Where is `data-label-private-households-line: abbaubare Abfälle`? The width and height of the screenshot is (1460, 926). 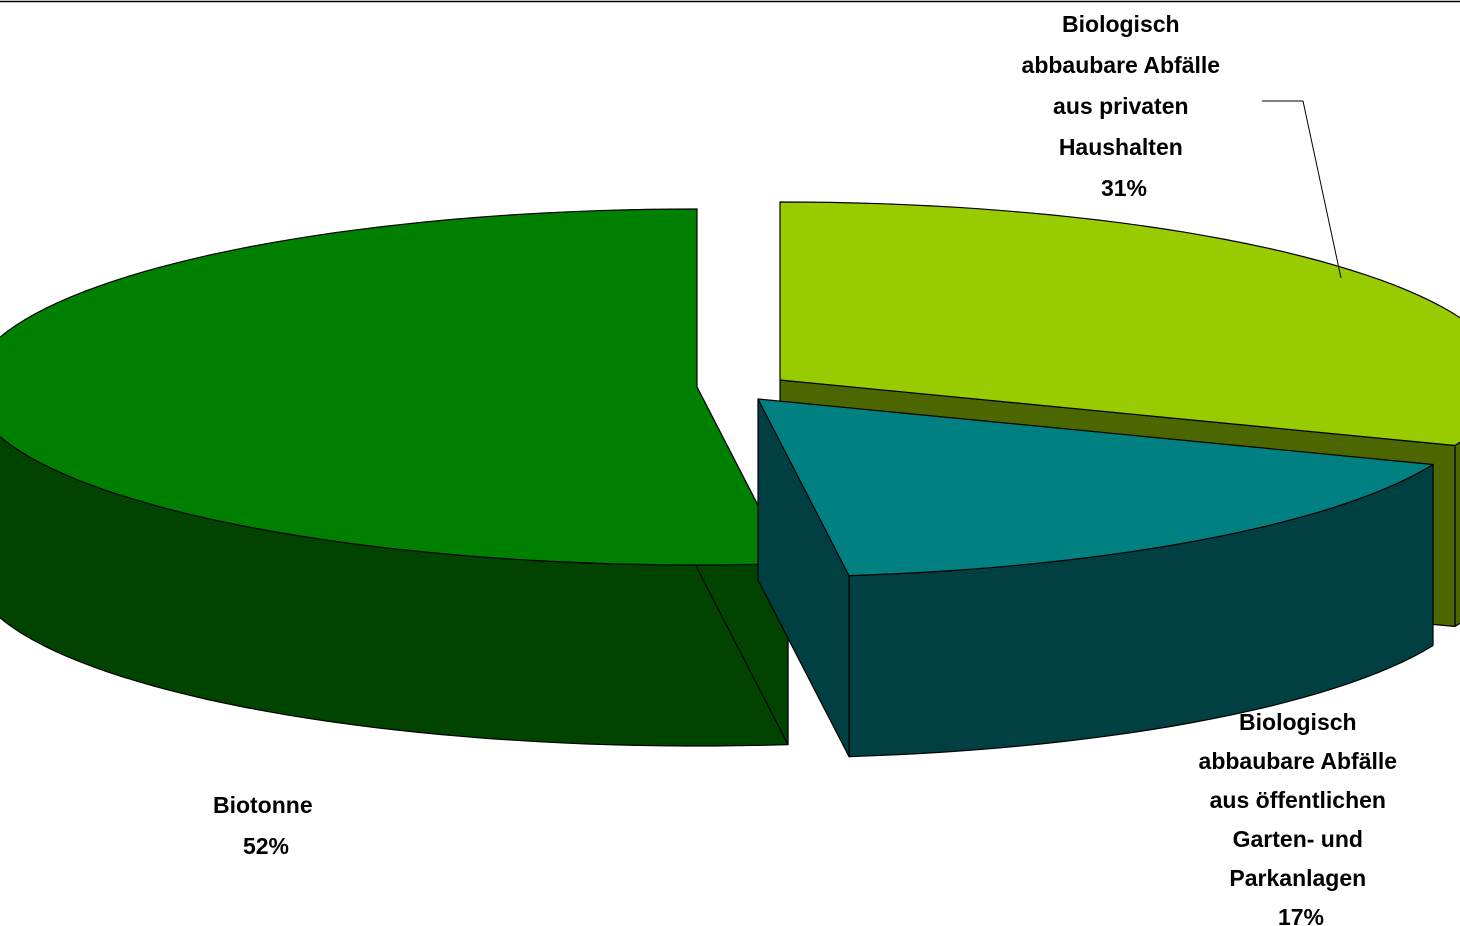 data-label-private-households-line: abbaubare Abfälle is located at coordinates (1121, 65).